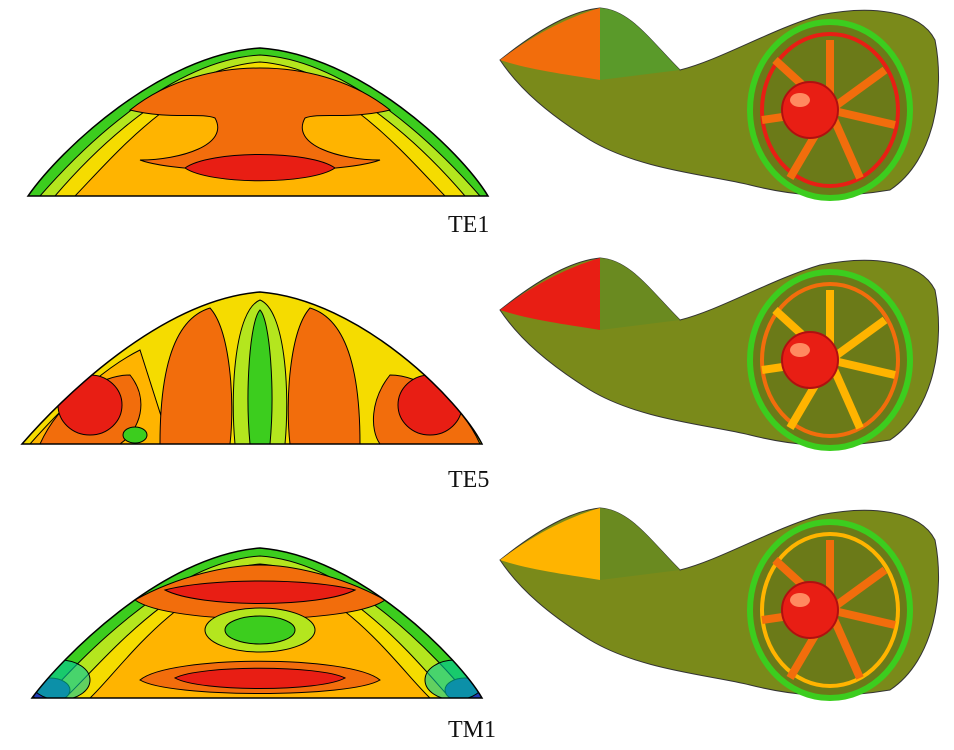 This screenshot has height=750, width=954. Describe the element at coordinates (719, 104) in the screenshot. I see `duct-3d-render-te1` at that location.